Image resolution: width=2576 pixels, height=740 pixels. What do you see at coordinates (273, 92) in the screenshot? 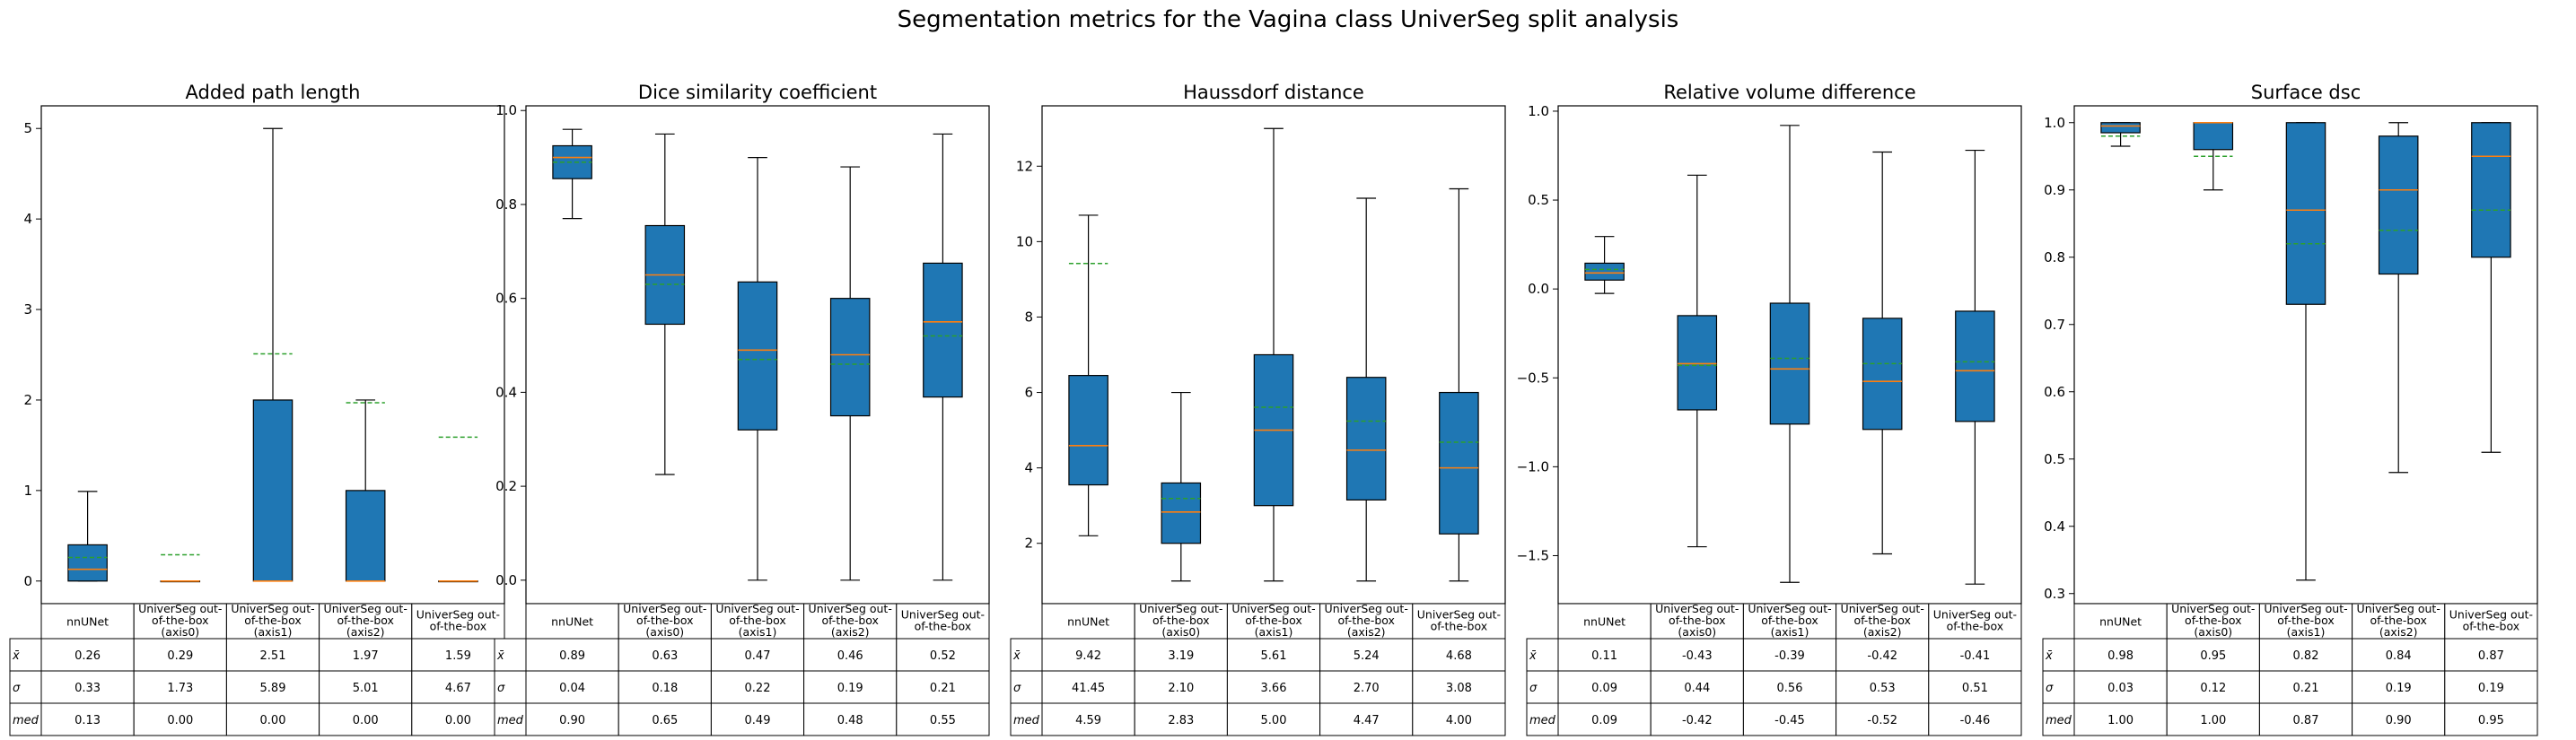
I see `panel-title: Added path length` at bounding box center [273, 92].